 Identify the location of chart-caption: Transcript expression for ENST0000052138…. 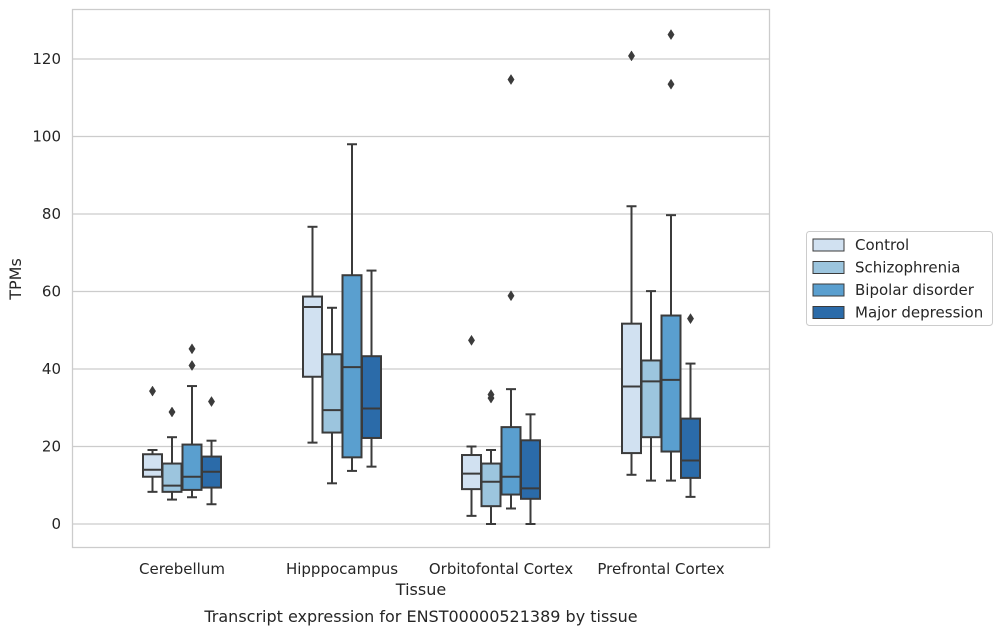
(420, 616).